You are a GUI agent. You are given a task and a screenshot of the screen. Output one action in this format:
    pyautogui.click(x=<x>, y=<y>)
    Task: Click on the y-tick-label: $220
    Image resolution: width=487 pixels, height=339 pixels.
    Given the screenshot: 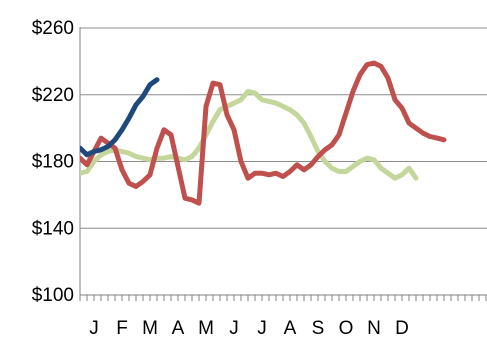 What is the action you would take?
    pyautogui.click(x=53, y=95)
    